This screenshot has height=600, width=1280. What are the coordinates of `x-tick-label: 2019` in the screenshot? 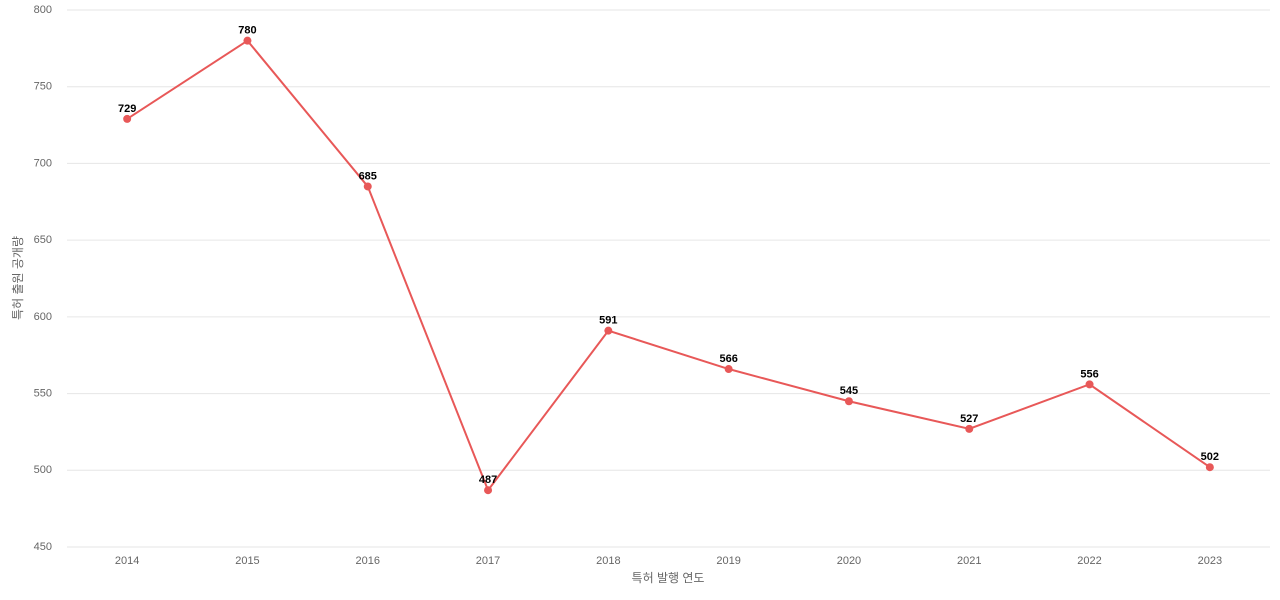 It's located at (728, 561).